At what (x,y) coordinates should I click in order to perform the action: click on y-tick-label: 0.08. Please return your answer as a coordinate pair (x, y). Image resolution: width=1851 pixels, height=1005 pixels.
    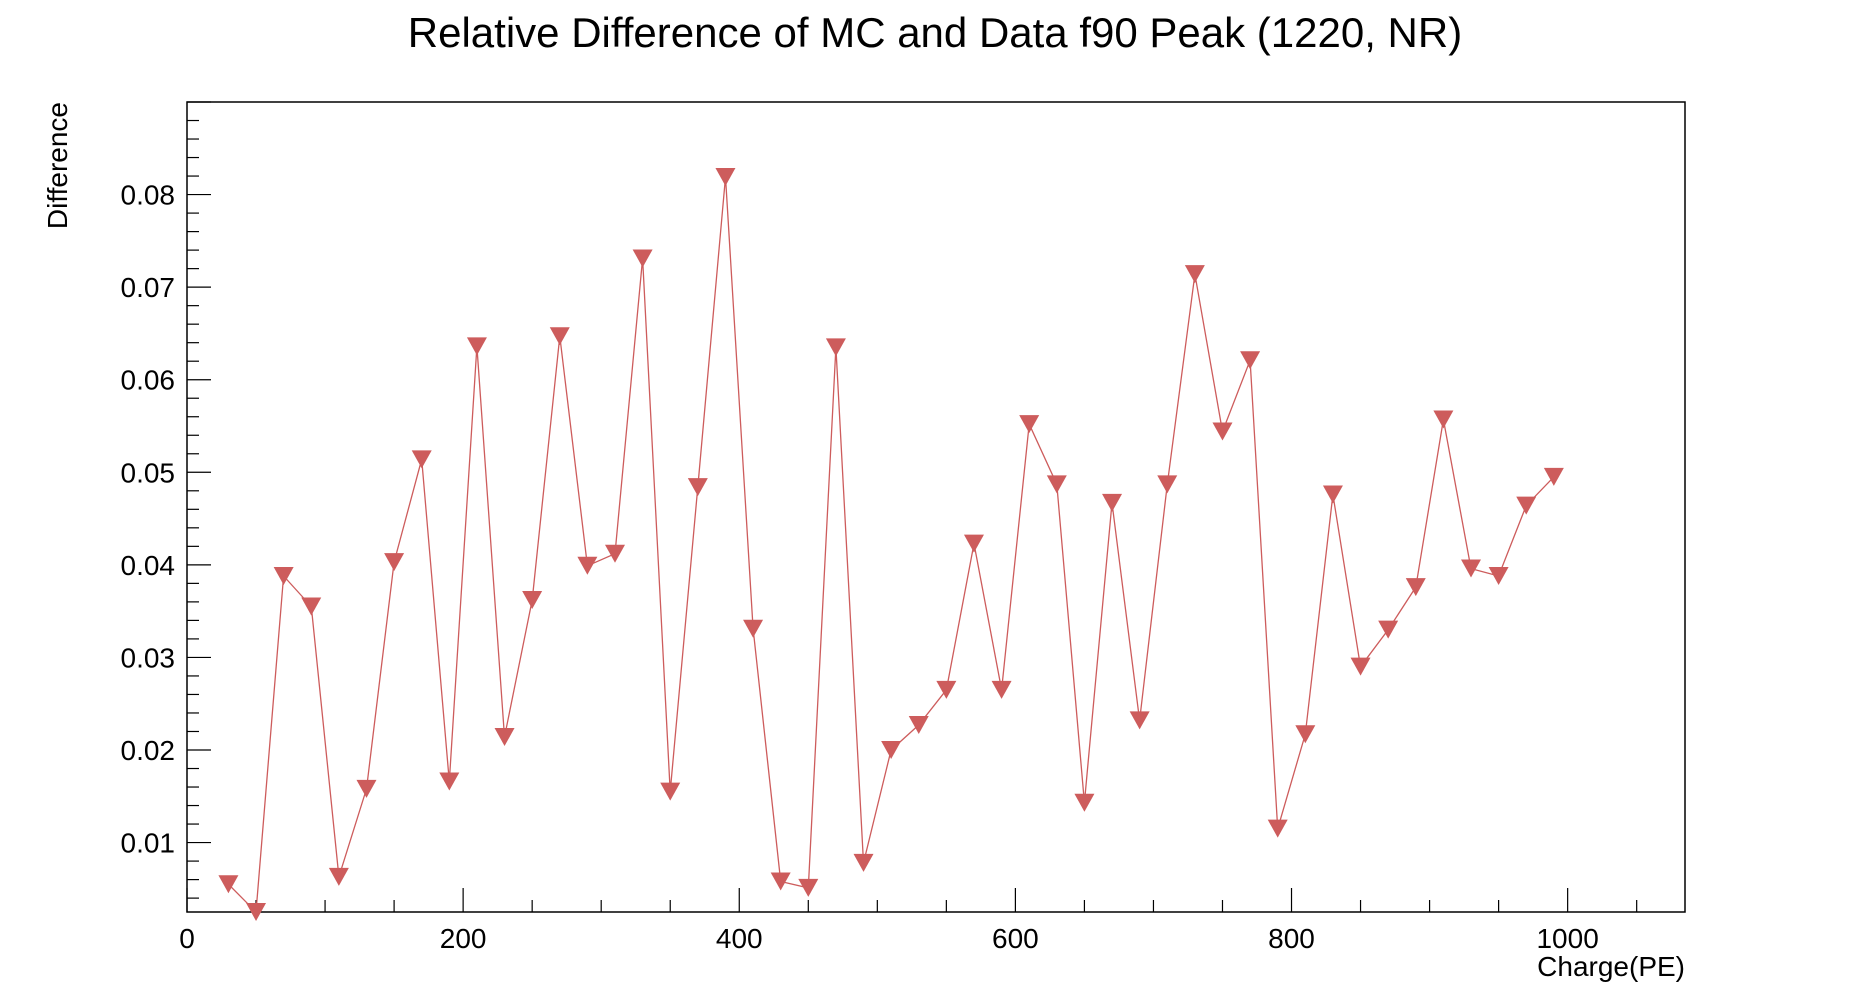
    Looking at the image, I should click on (148, 195).